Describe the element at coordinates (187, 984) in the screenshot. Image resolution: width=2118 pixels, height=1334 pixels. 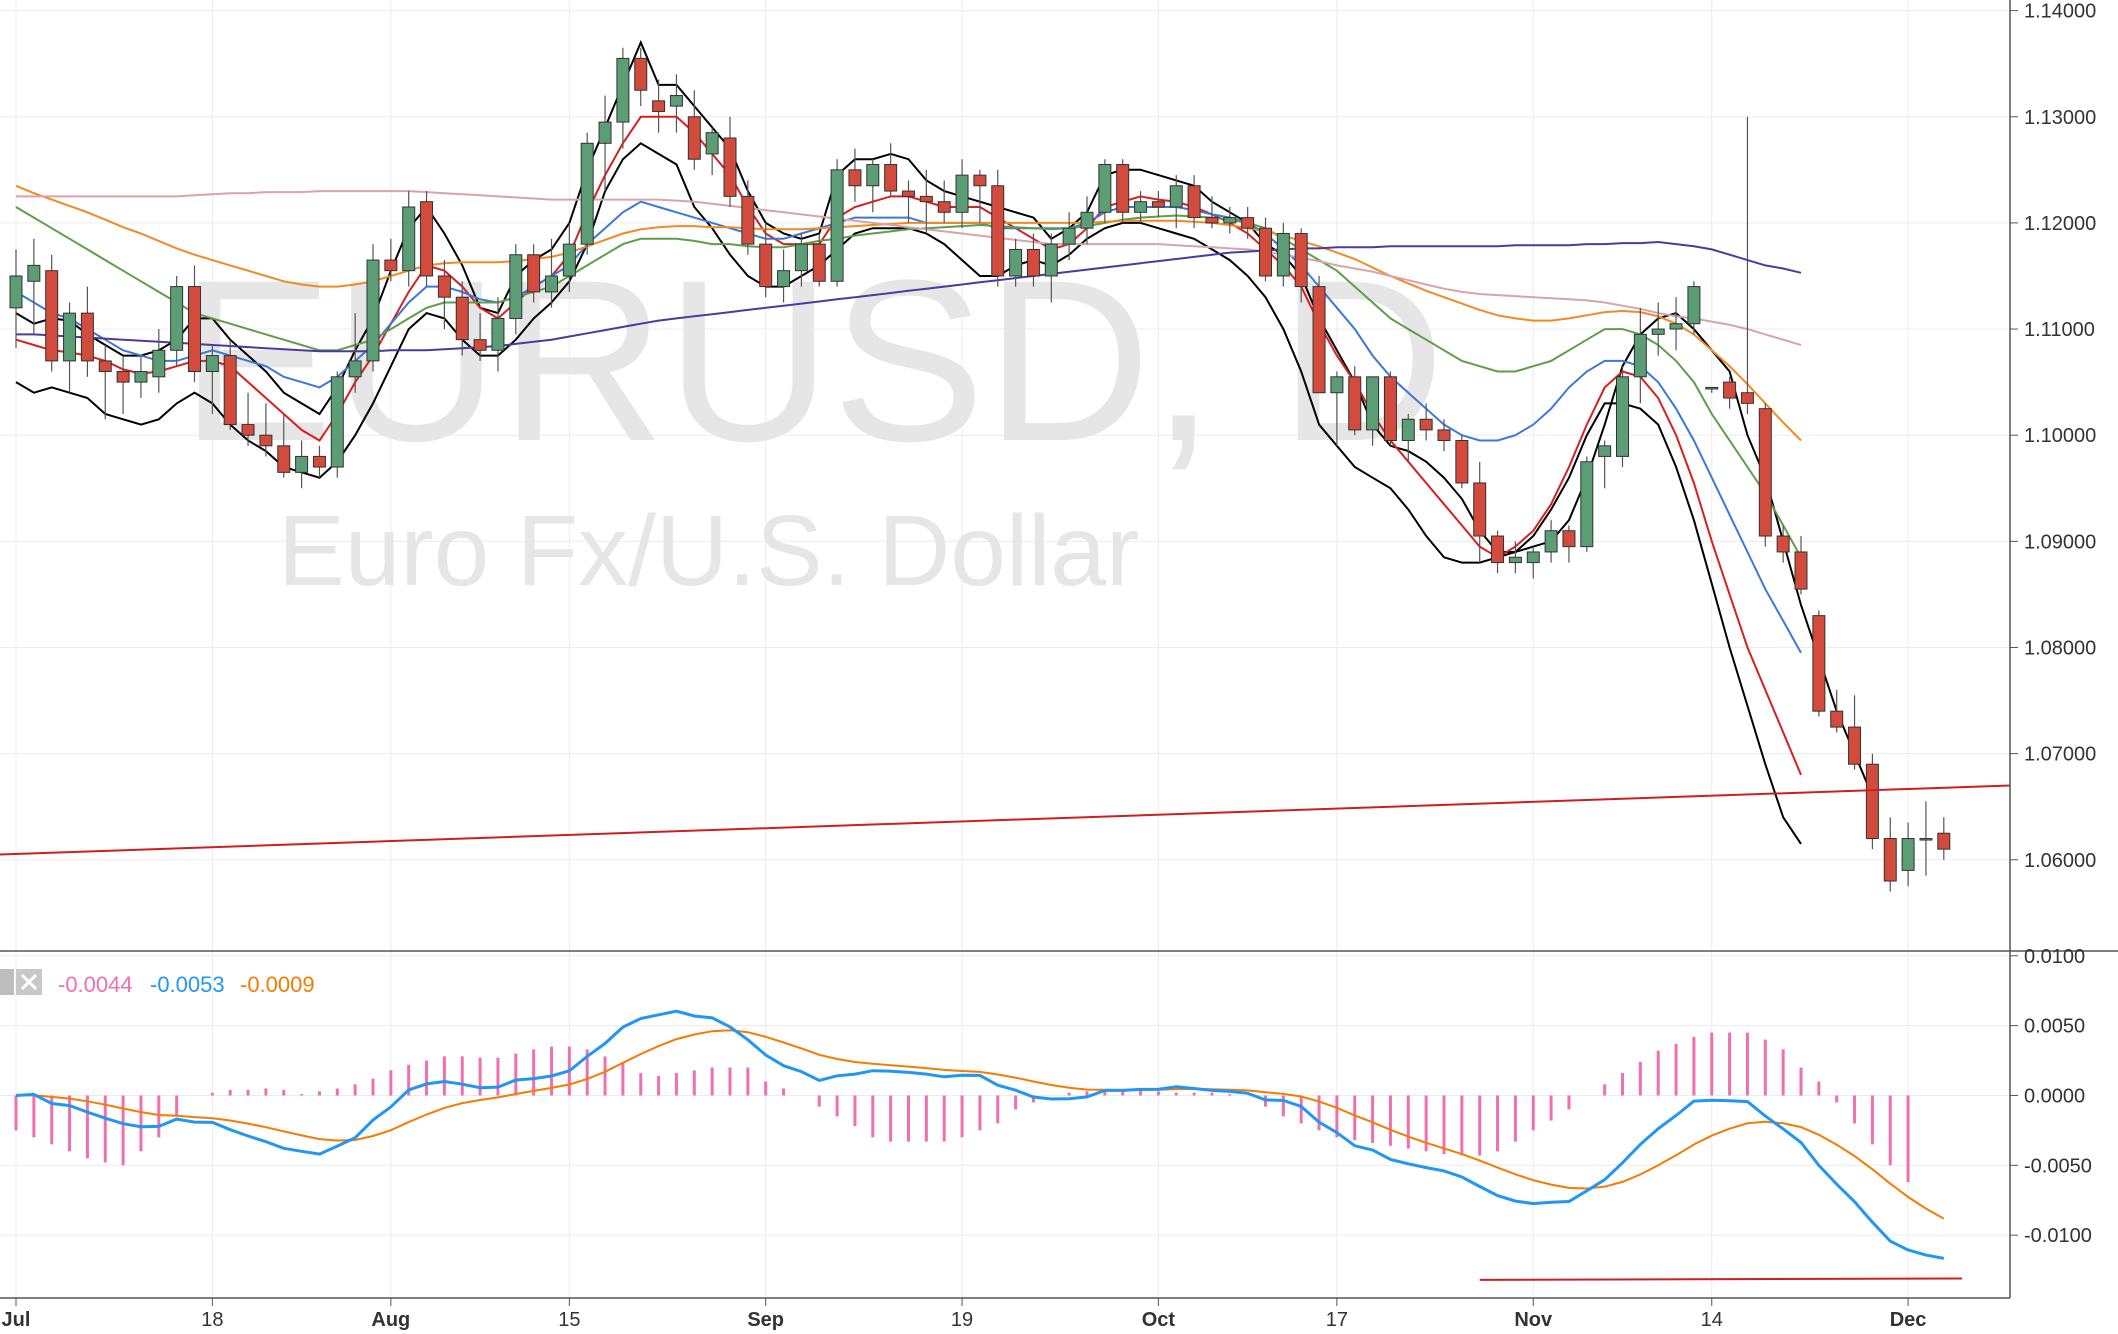
I see `macd-line-value: -0.0053` at that location.